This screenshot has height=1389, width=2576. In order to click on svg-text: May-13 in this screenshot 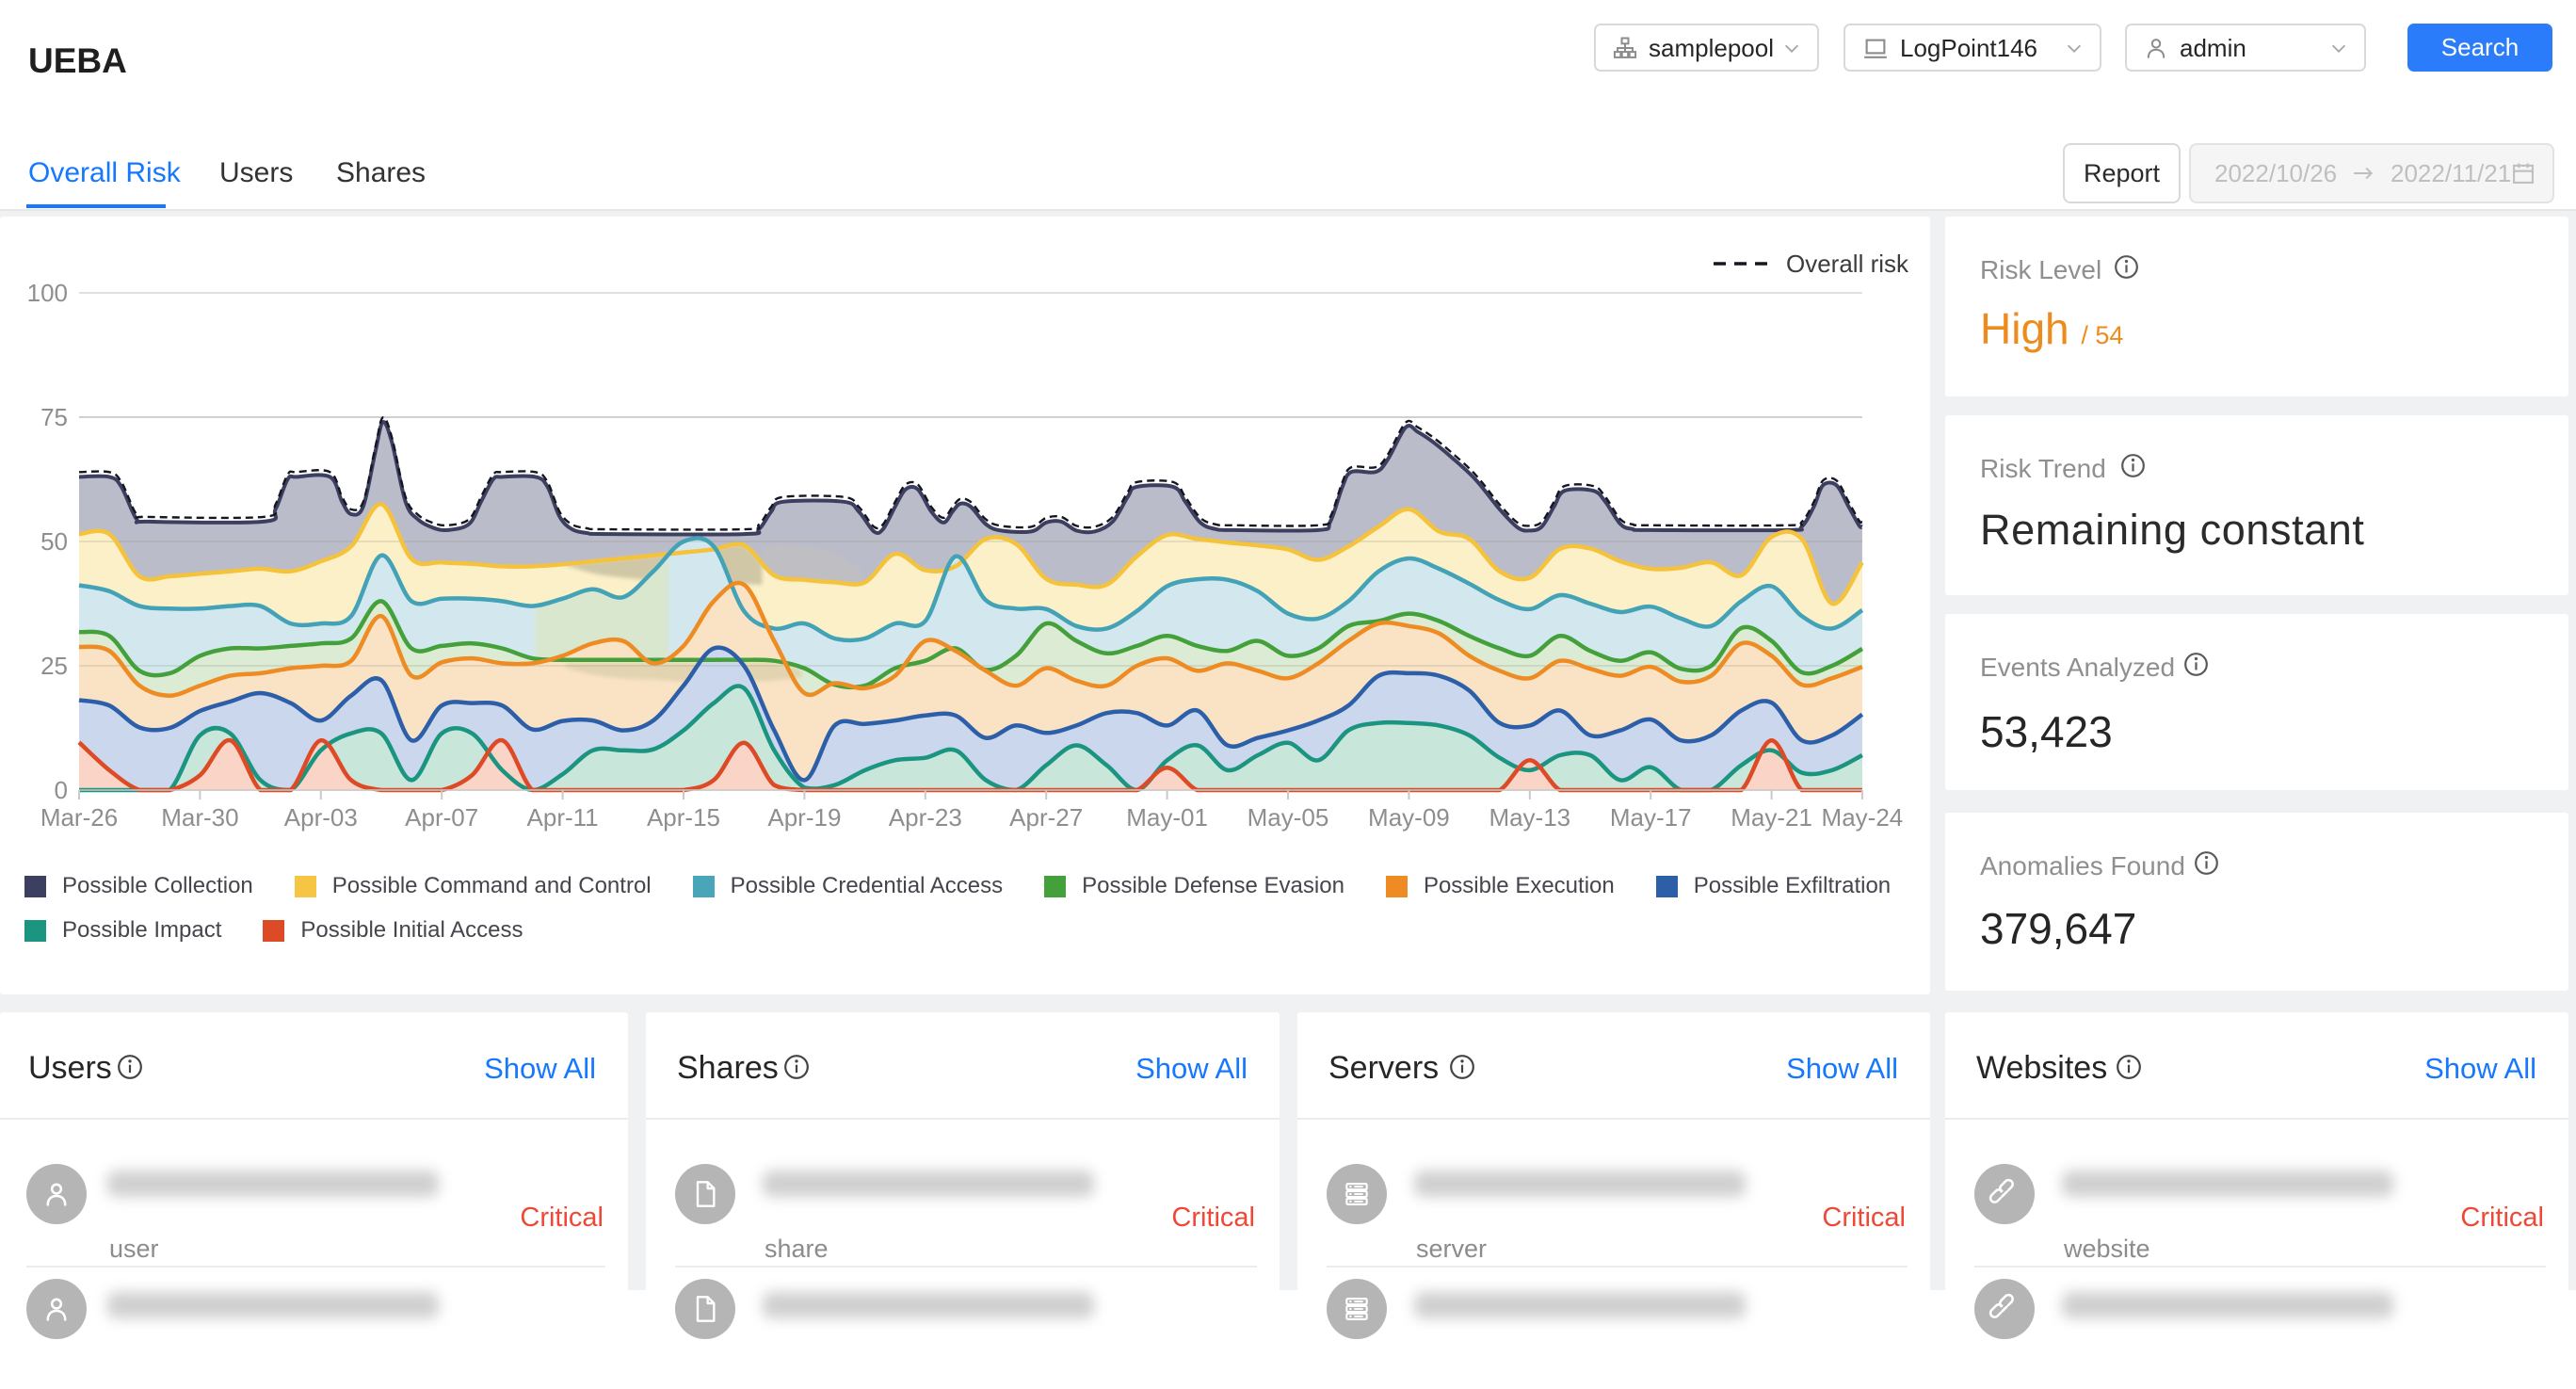, I will do `click(1529, 818)`.